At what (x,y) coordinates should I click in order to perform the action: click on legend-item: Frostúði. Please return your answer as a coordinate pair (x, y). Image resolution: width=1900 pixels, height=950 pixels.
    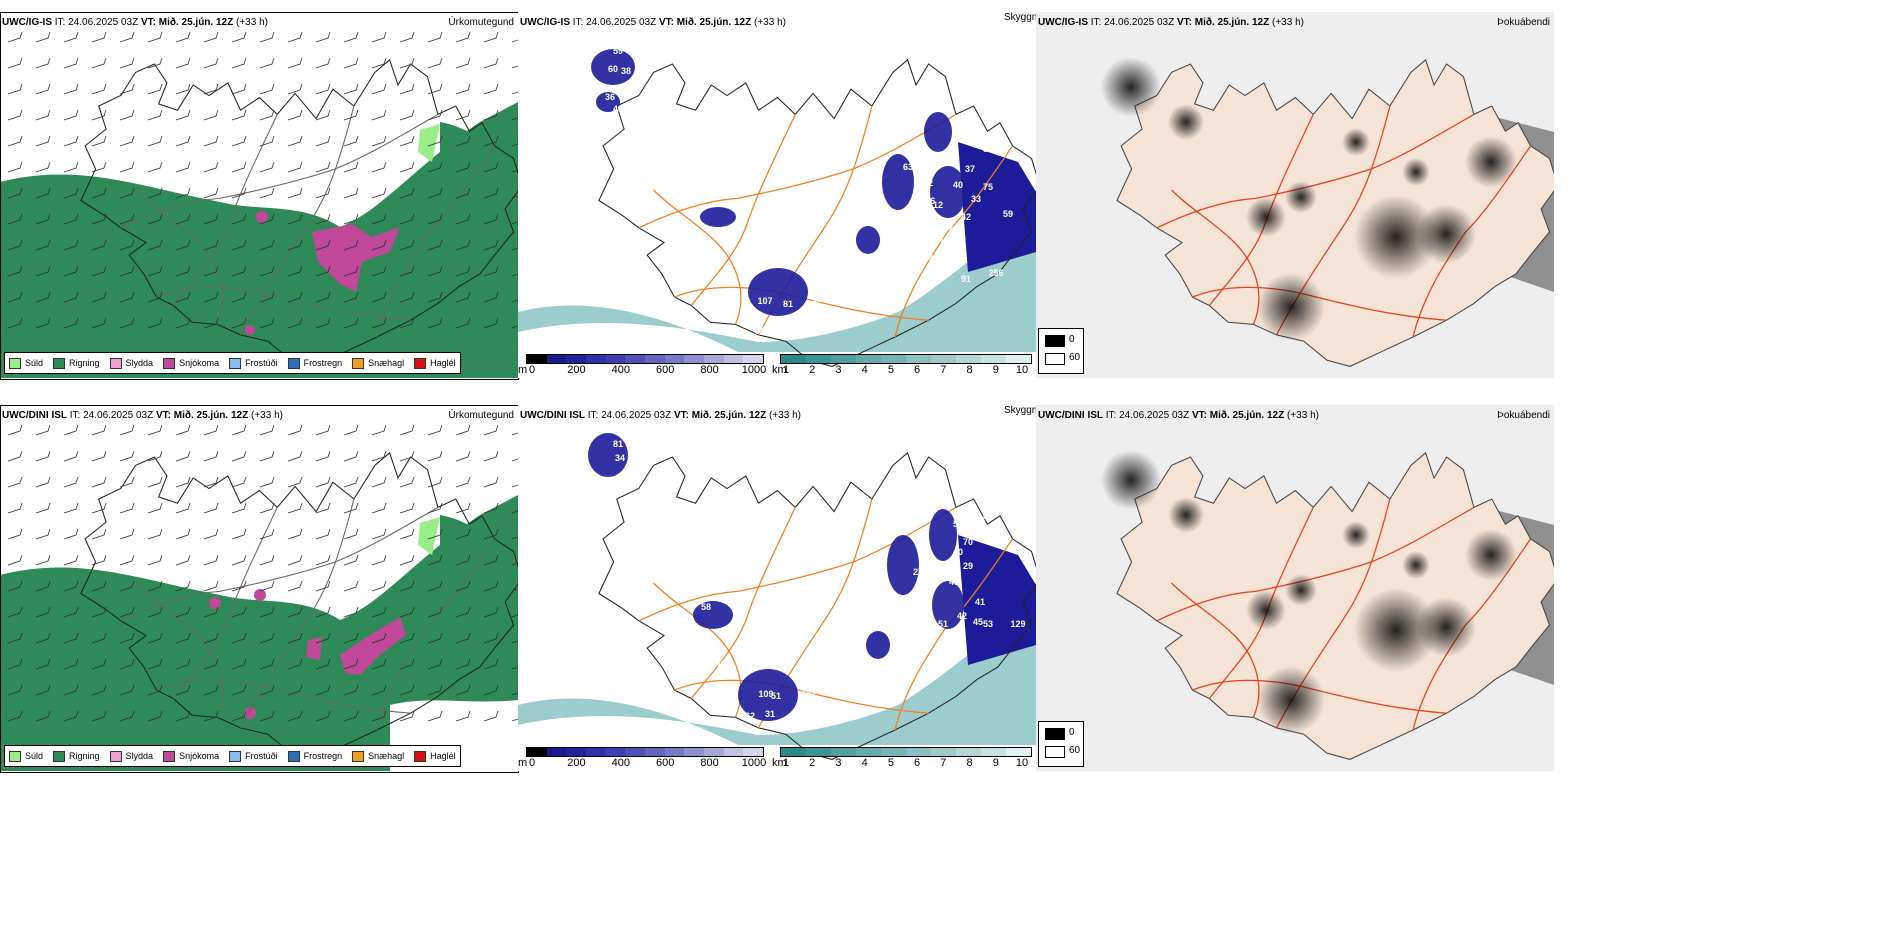
    Looking at the image, I should click on (253, 756).